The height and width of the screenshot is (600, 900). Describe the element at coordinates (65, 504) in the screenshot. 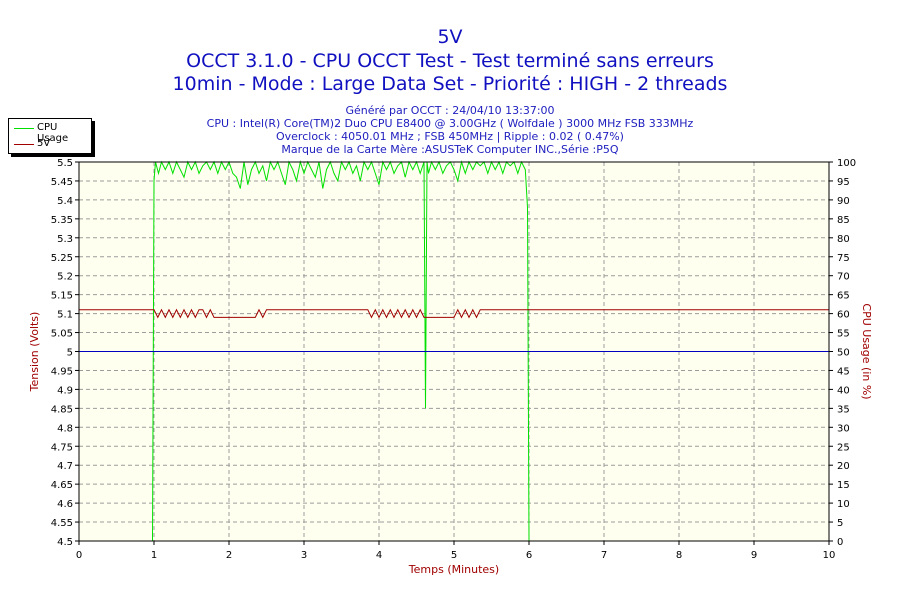

I see `y-left-tick-label: 4.6` at that location.